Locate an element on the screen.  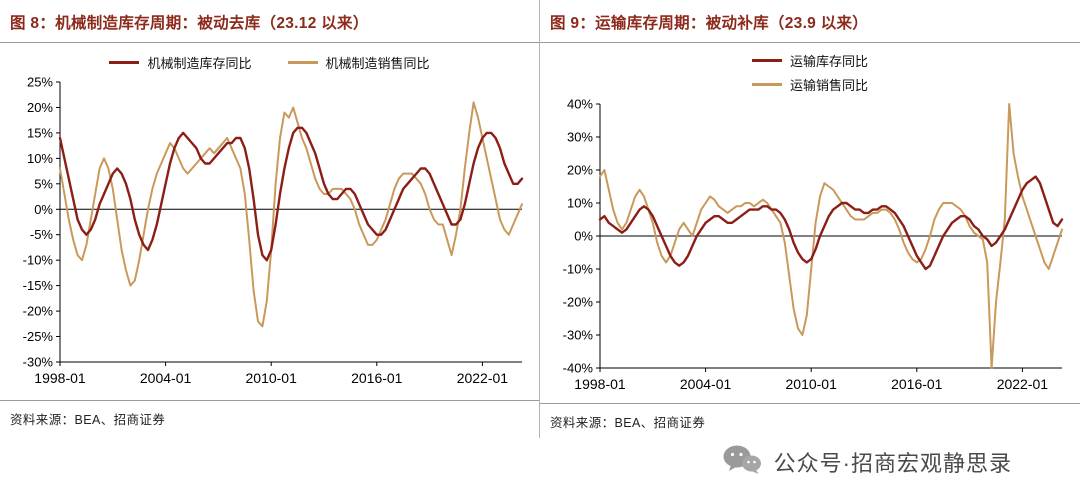
svg-text: 15% is located at coordinates (40, 132).